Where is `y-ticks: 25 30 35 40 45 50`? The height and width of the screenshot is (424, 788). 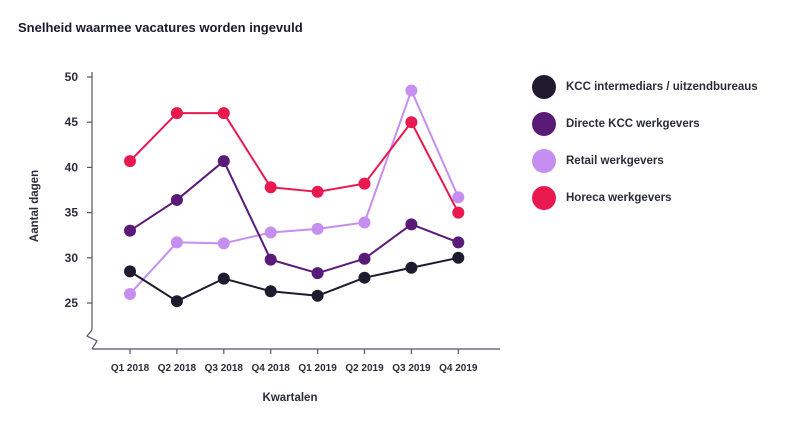 y-ticks: 25 30 35 40 45 50 is located at coordinates (78, 190).